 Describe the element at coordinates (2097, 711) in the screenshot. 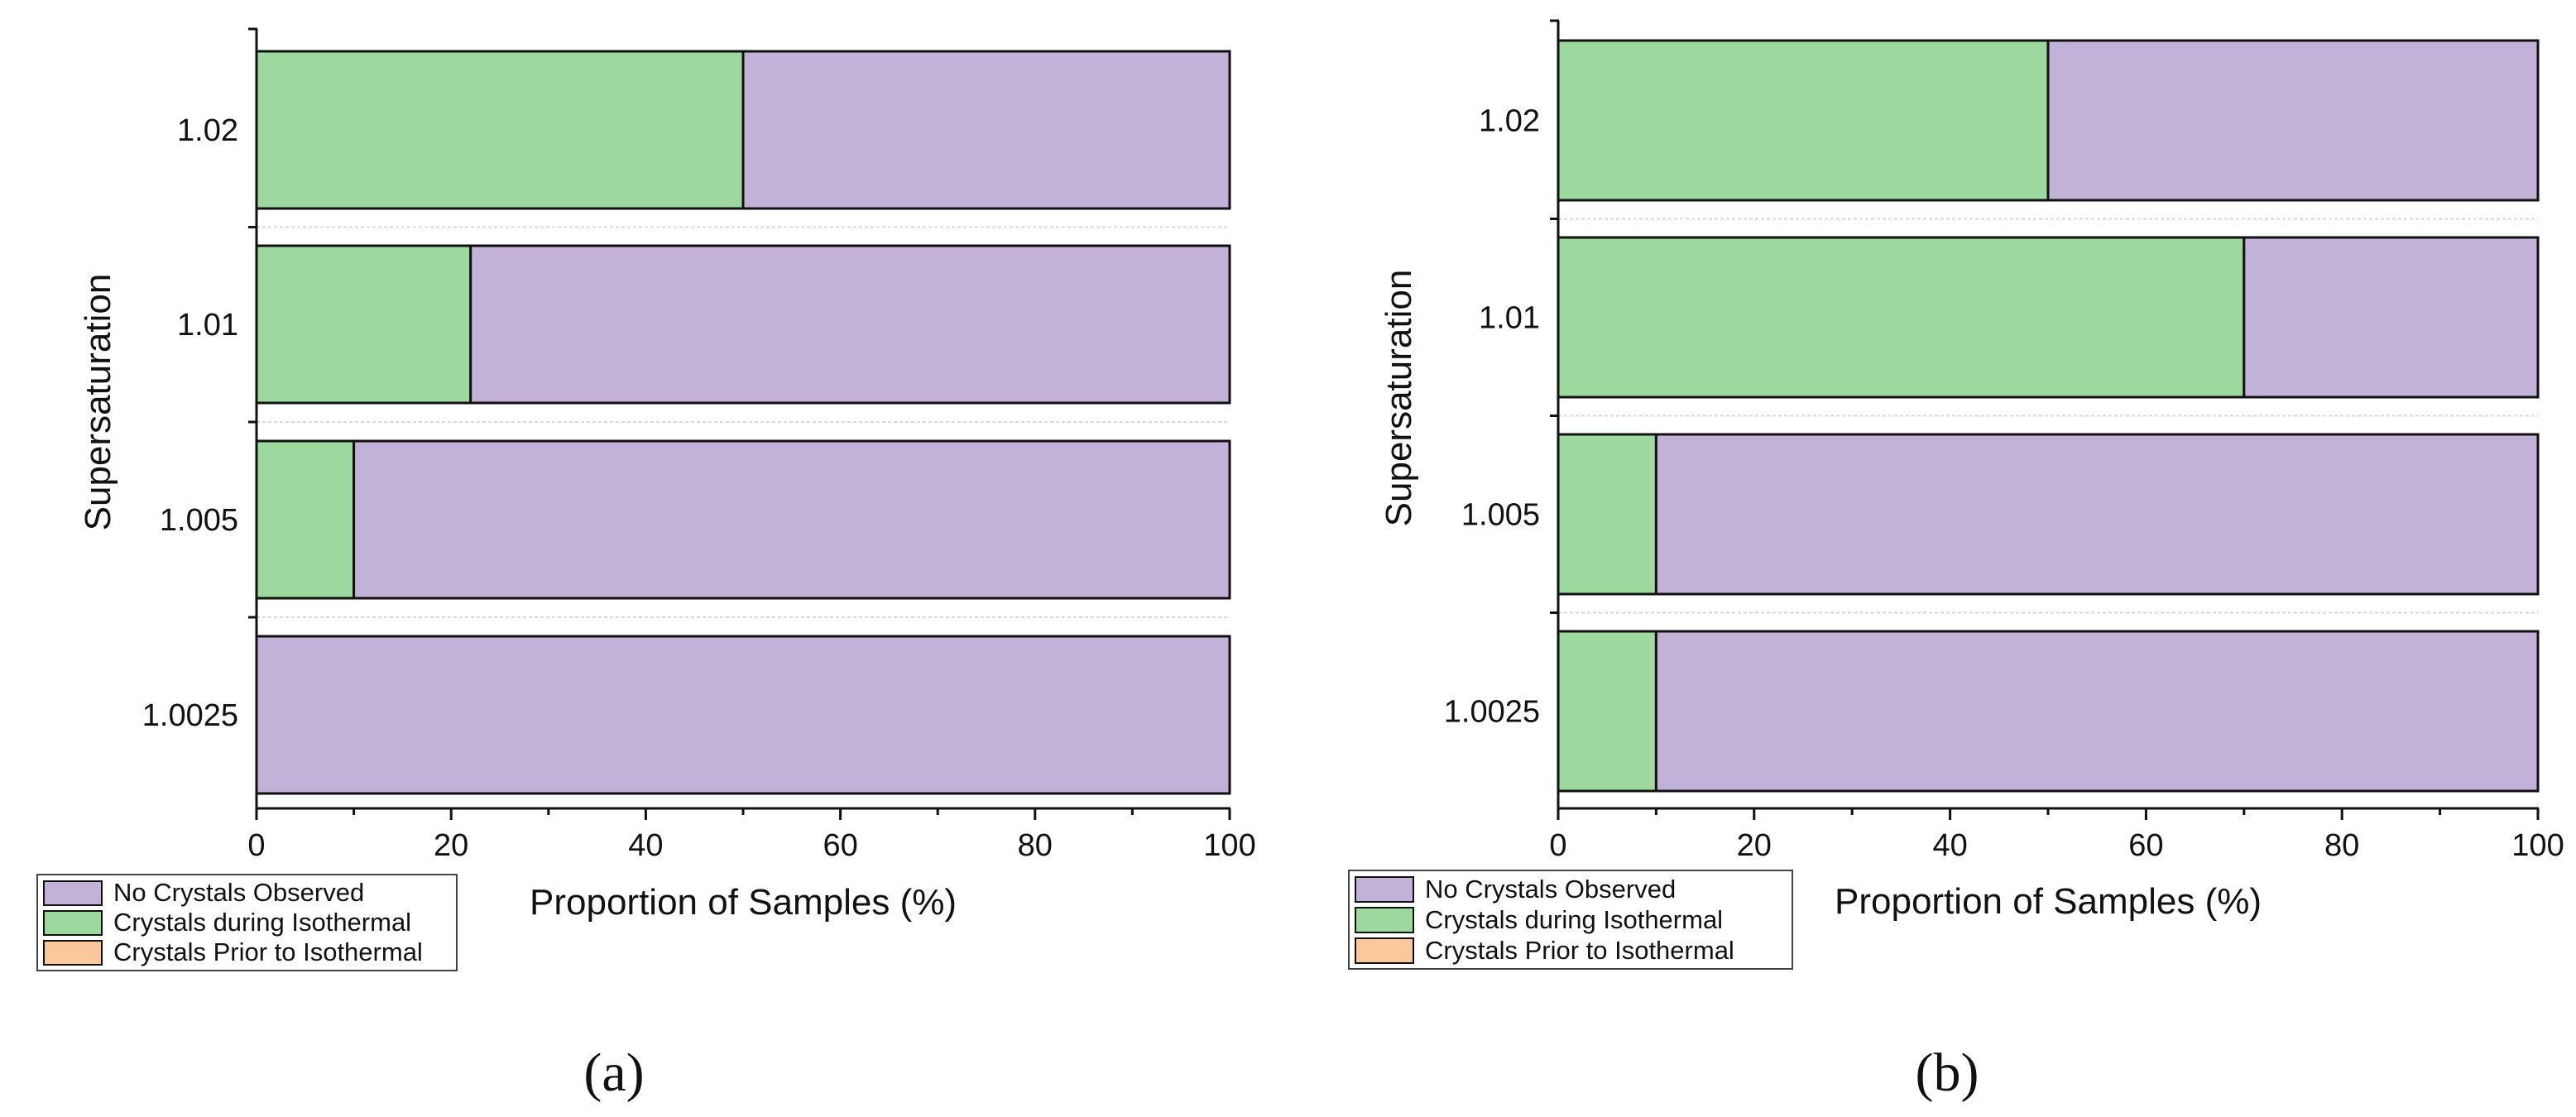

I see `panel-b-bar-none-1.0025` at that location.